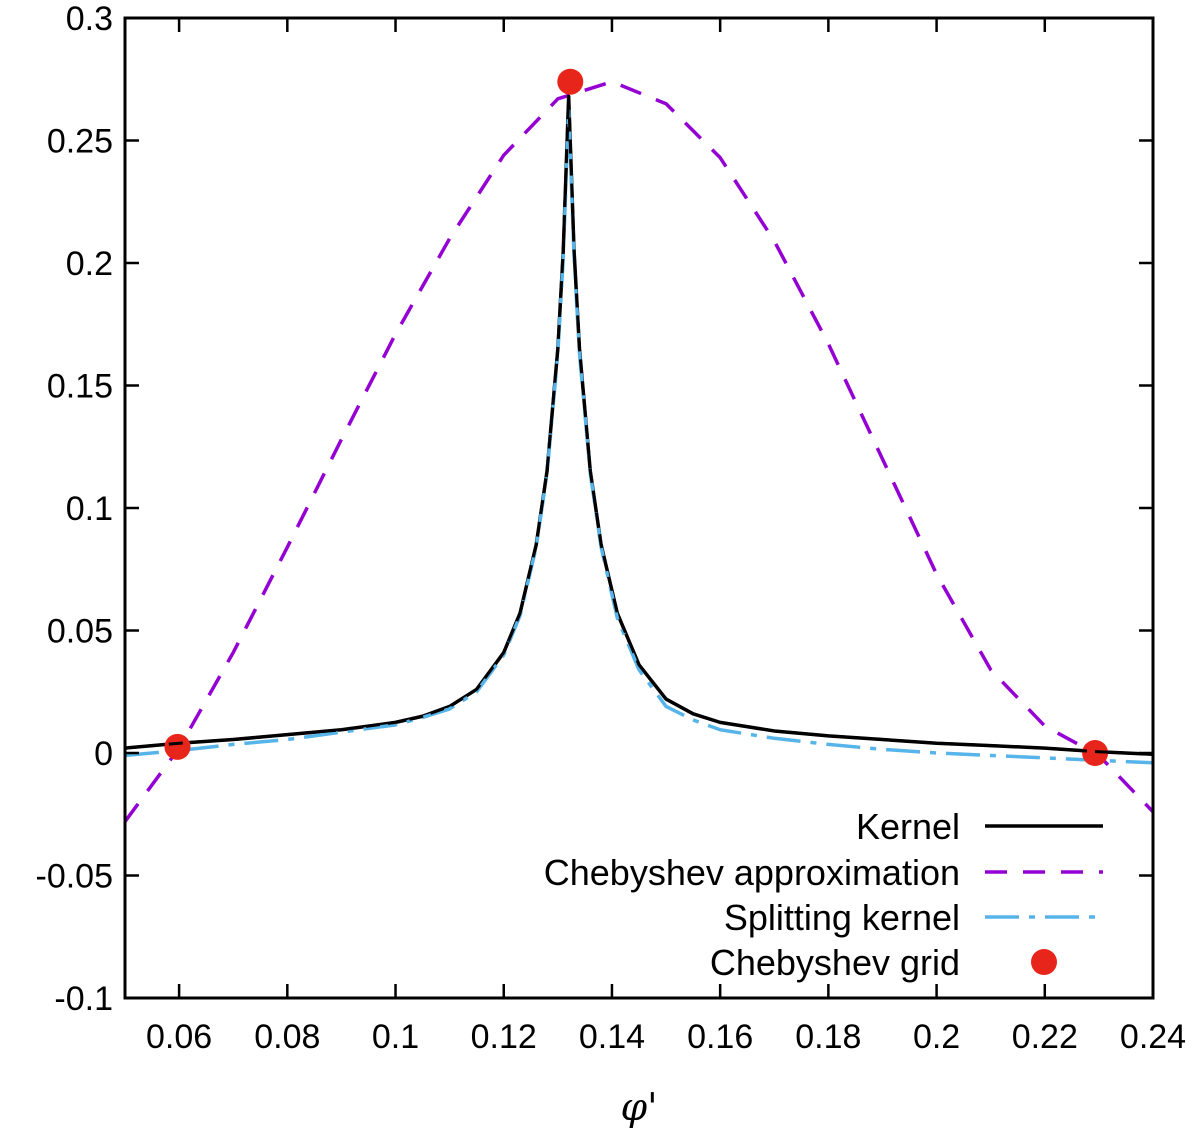  What do you see at coordinates (638, 1107) in the screenshot?
I see `x-axis-label: φ'` at bounding box center [638, 1107].